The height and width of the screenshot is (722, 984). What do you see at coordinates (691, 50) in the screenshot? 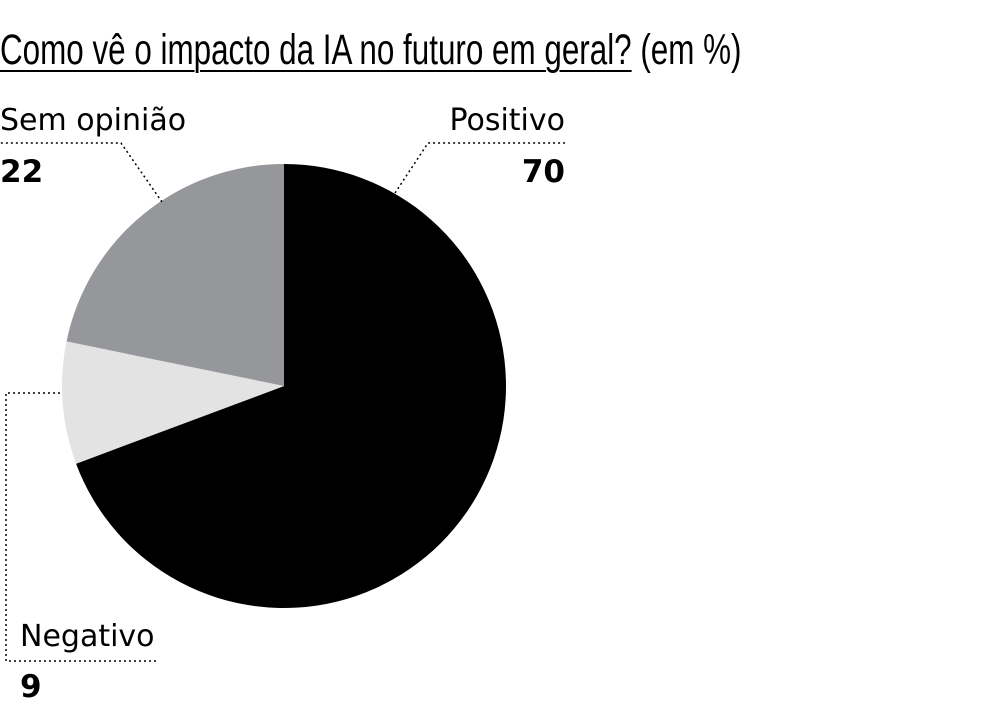
I see `chart-title-unit: (em %)` at bounding box center [691, 50].